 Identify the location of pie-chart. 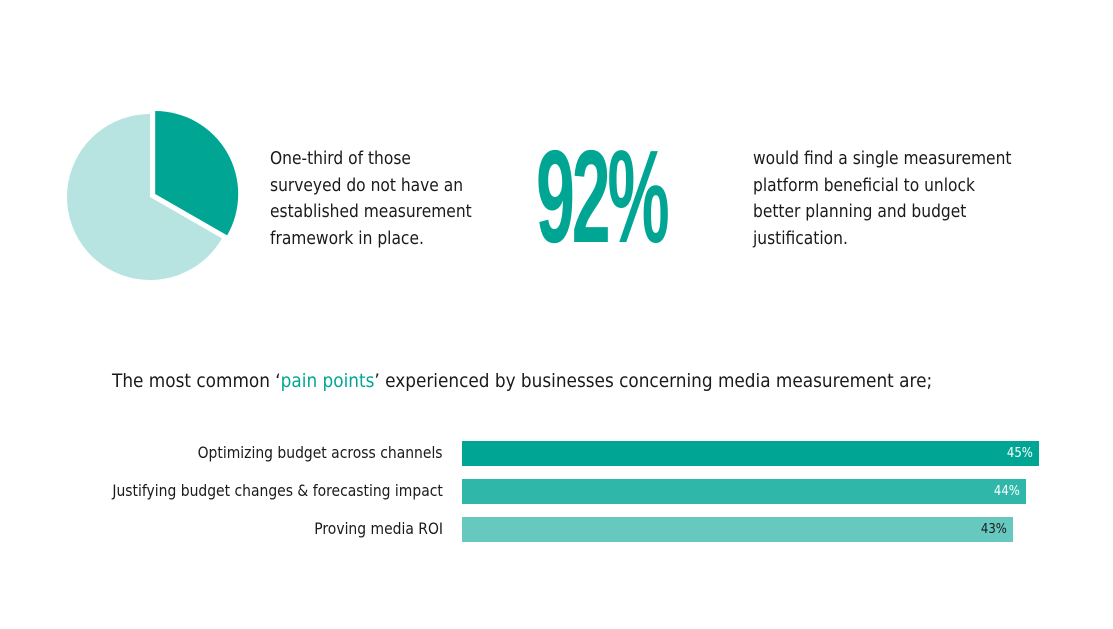
(153, 195).